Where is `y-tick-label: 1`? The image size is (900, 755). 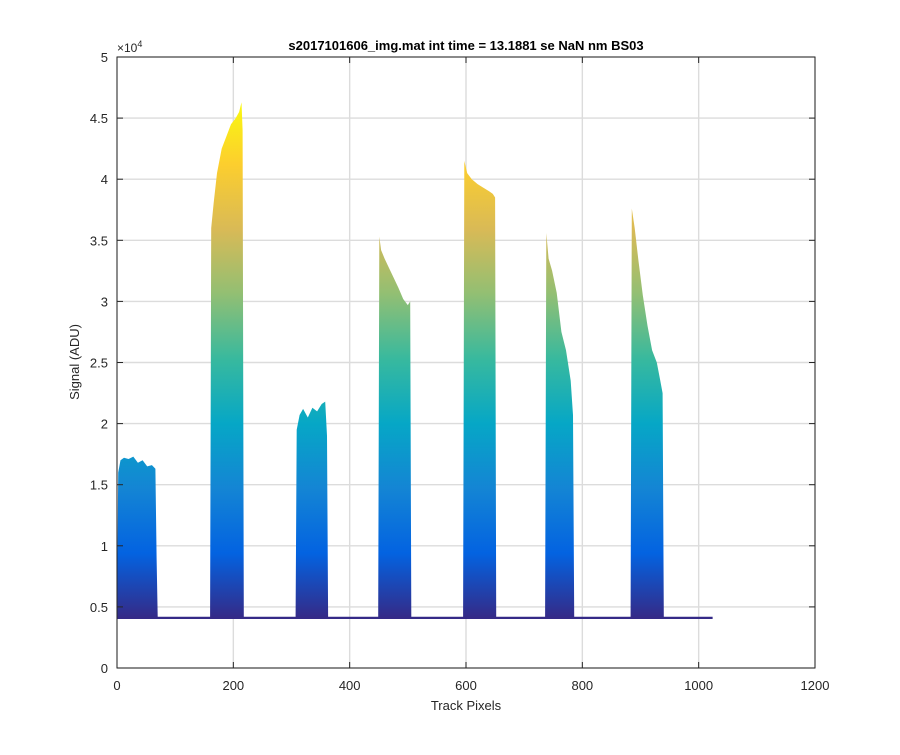 y-tick-label: 1 is located at coordinates (104, 546).